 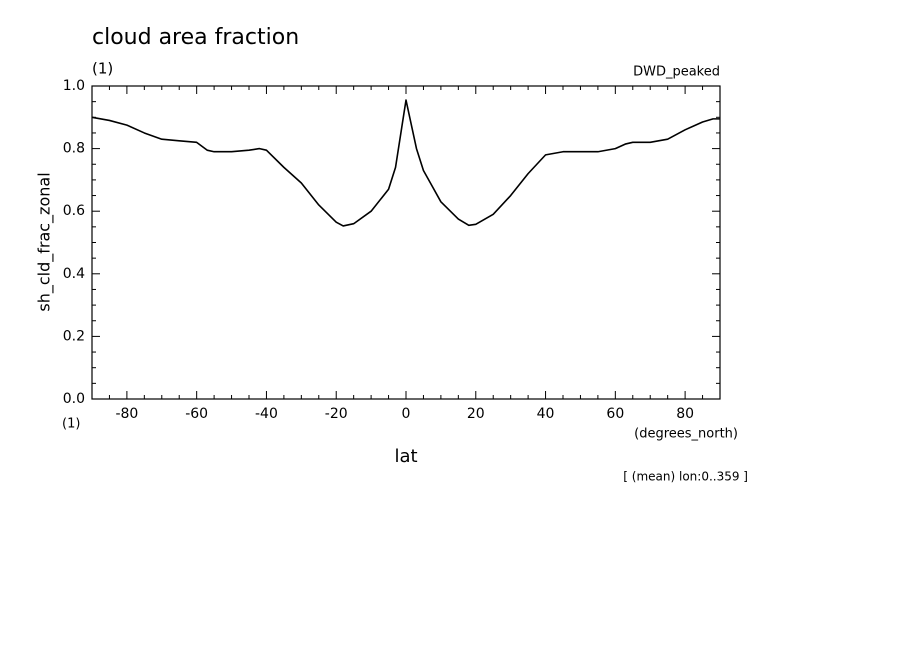 I want to click on x-units: (degrees_north), so click(x=686, y=434).